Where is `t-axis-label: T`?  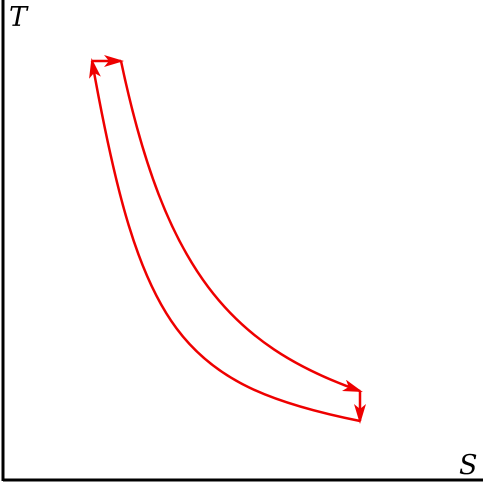
t-axis-label: T is located at coordinates (19, 17).